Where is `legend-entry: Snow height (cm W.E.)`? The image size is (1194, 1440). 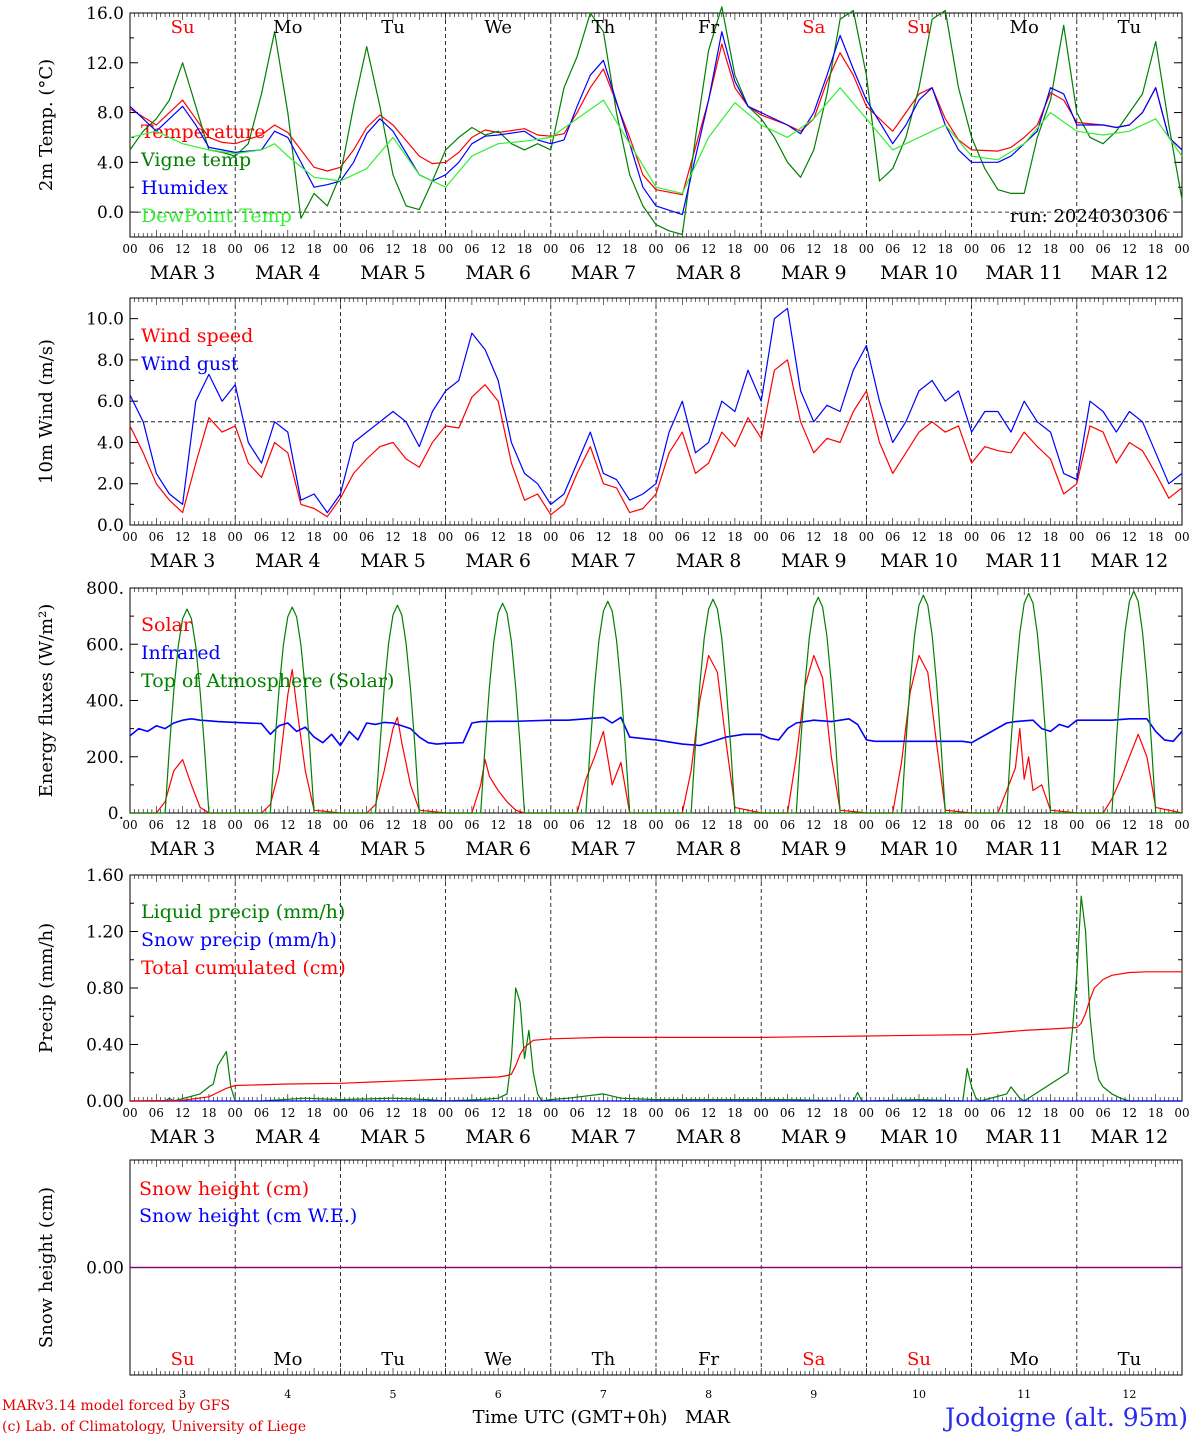
legend-entry: Snow height (cm W.E.) is located at coordinates (248, 1216).